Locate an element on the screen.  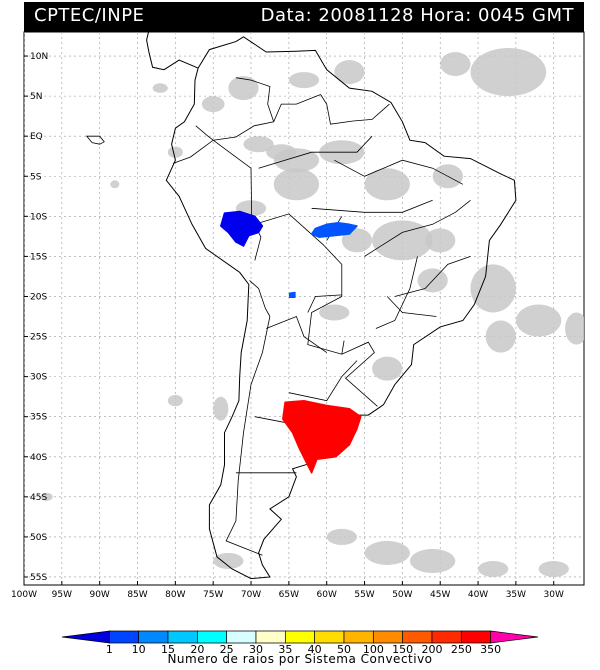
convective-system-argentina-uruguay is located at coordinates (322, 436).